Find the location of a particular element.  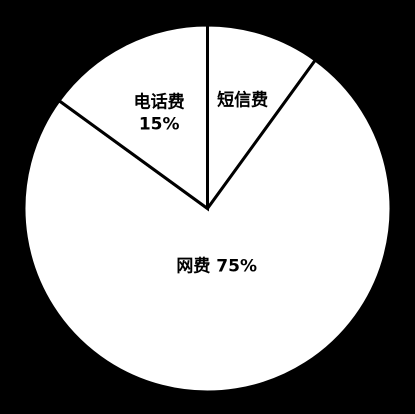

slice-label-2-line-1: 15% is located at coordinates (159, 125).